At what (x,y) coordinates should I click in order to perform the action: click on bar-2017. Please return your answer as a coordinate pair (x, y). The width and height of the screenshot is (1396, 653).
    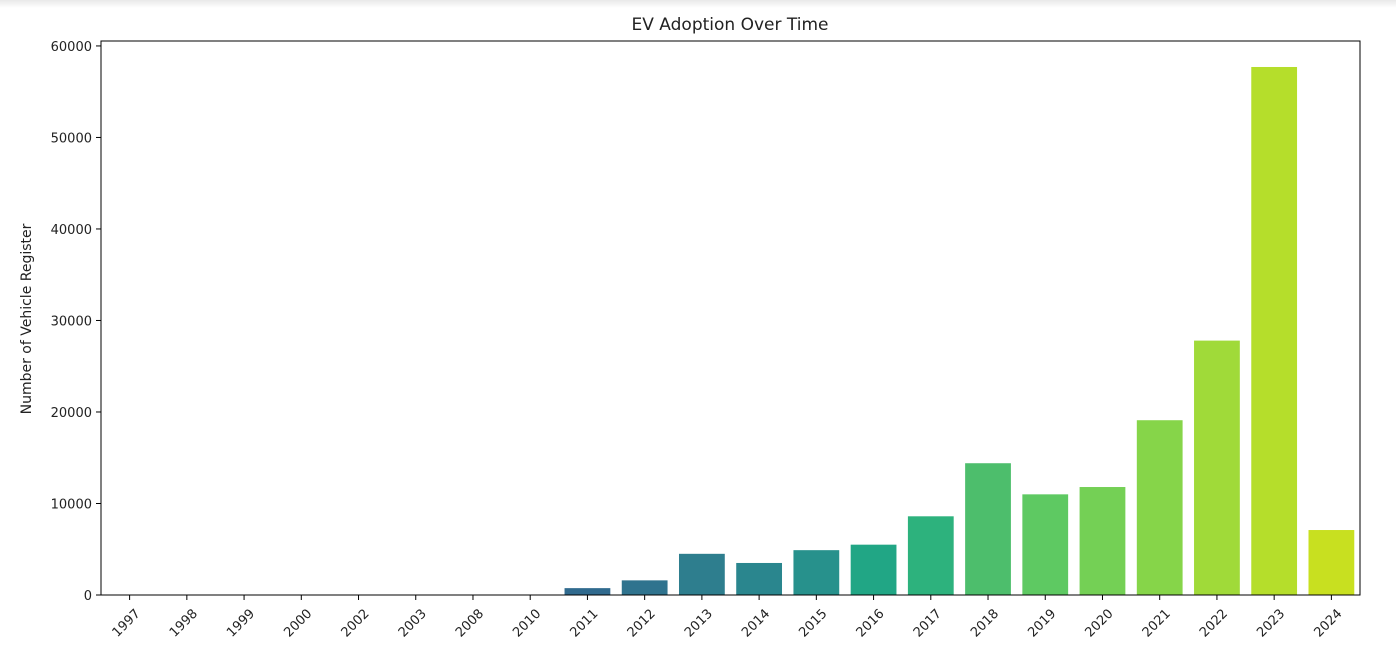
    Looking at the image, I should click on (930, 555).